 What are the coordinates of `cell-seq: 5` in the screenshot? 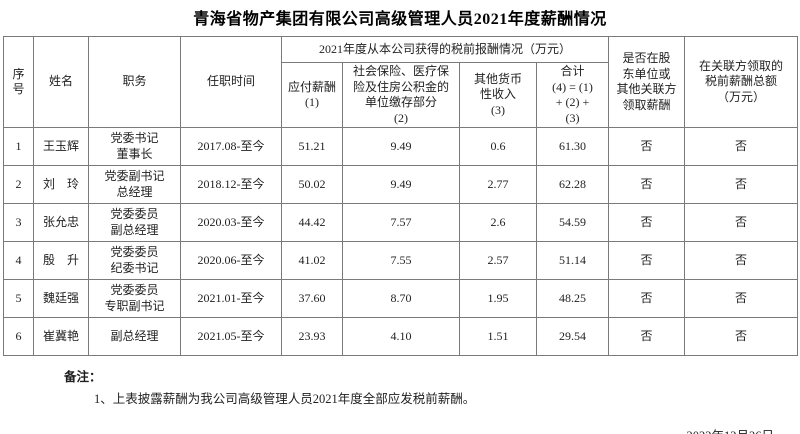 It's located at (18, 299).